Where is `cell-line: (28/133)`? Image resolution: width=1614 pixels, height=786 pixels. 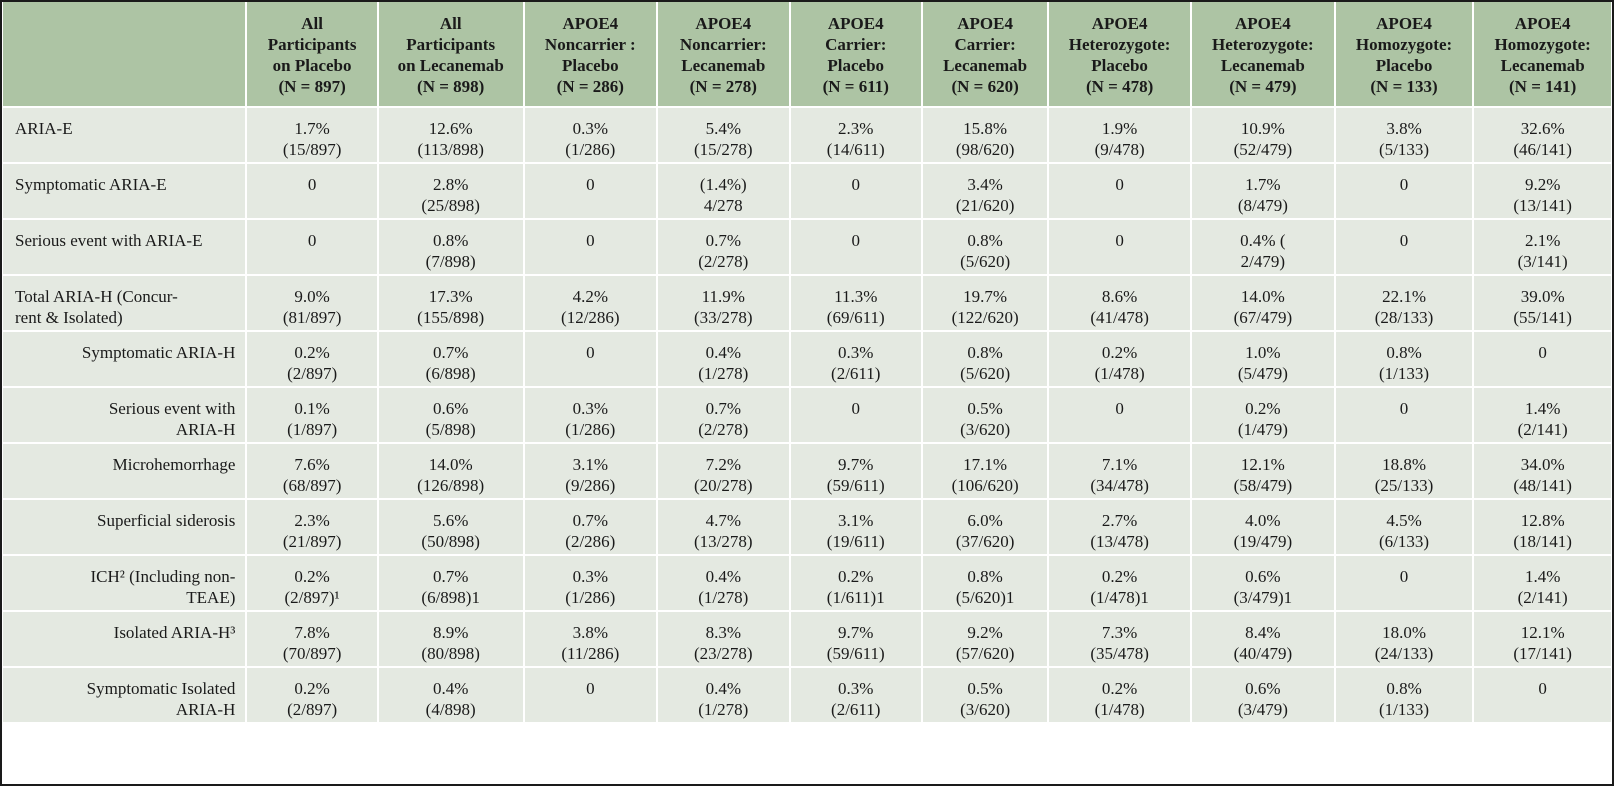 cell-line: (28/133) is located at coordinates (1404, 317).